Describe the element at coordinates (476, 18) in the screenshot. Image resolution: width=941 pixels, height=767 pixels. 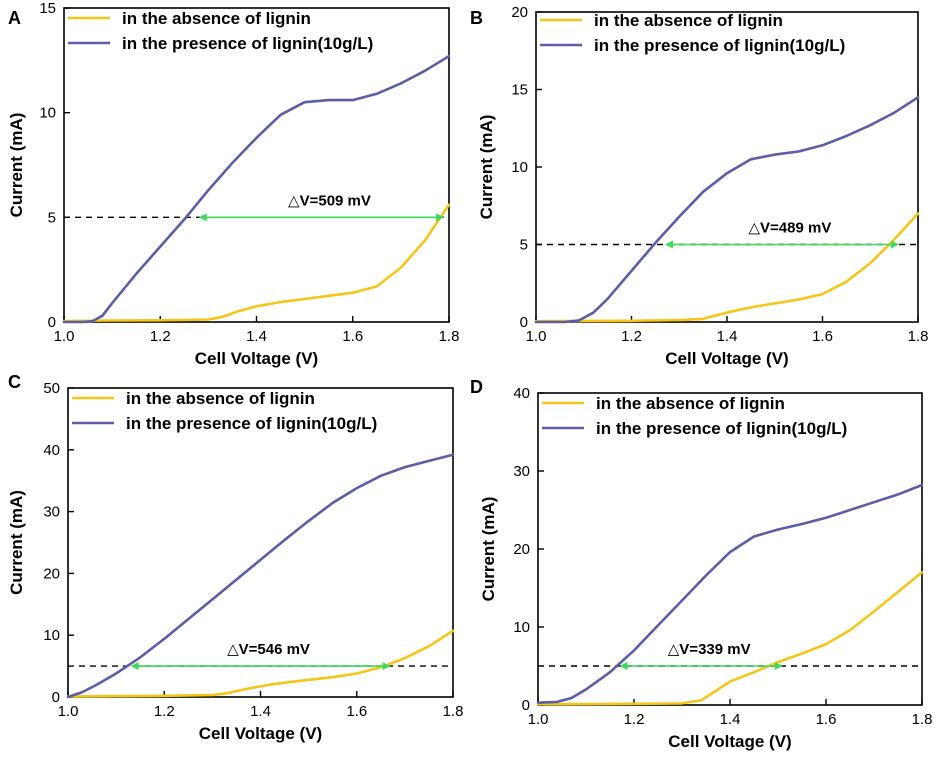
I see `panel-letter: B` at that location.